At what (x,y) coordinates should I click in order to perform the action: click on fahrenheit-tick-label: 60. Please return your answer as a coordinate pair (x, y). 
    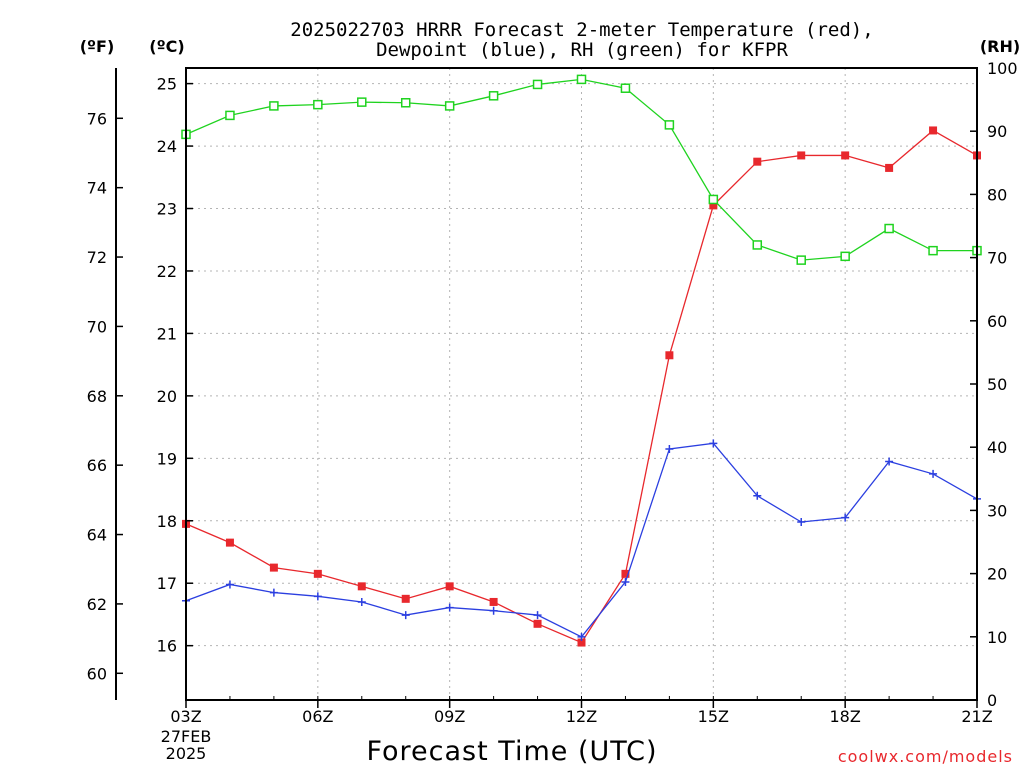
    Looking at the image, I should click on (97, 673).